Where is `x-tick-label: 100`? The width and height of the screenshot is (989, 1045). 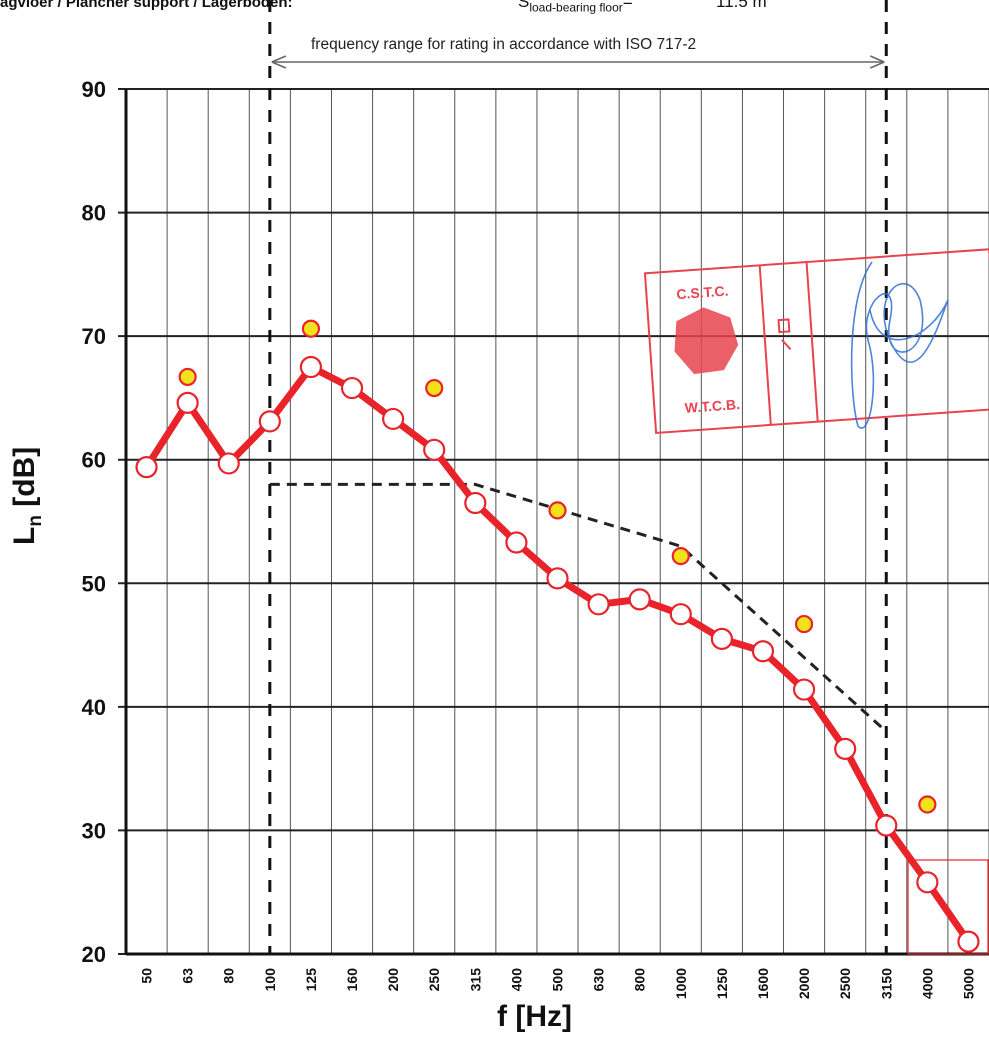 x-tick-label: 100 is located at coordinates (270, 980).